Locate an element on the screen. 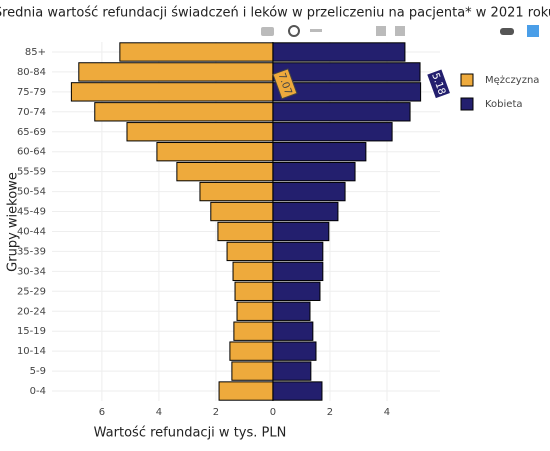  y-axis-title: Grupy wiekowe is located at coordinates (13, 222).